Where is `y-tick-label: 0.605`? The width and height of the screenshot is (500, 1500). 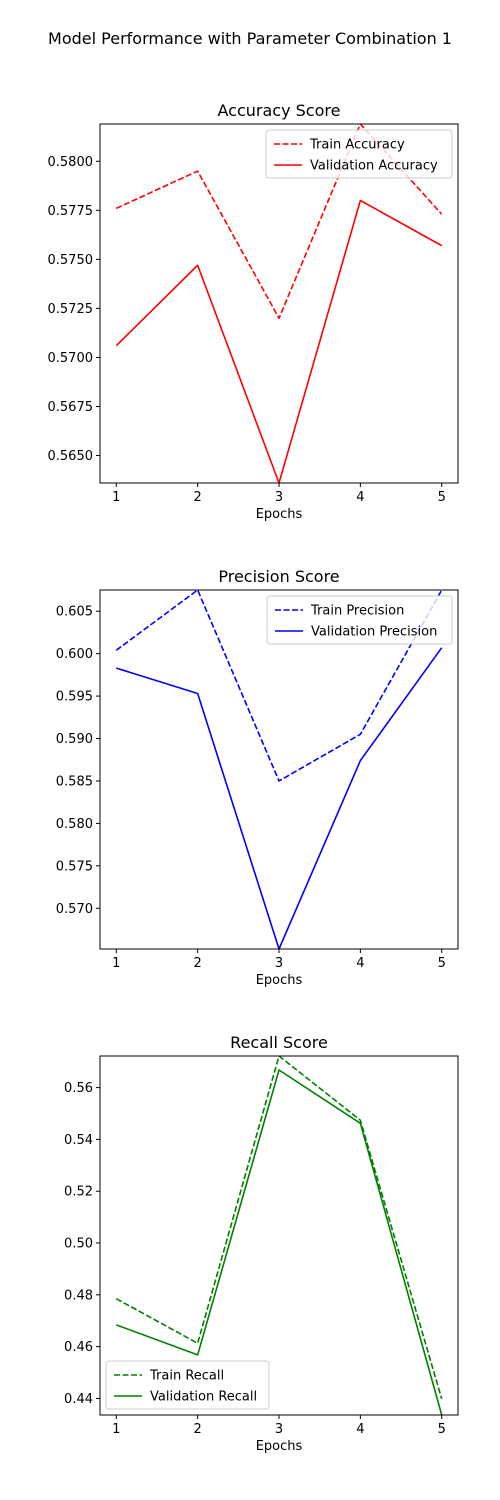 y-tick-label: 0.605 is located at coordinates (74, 612).